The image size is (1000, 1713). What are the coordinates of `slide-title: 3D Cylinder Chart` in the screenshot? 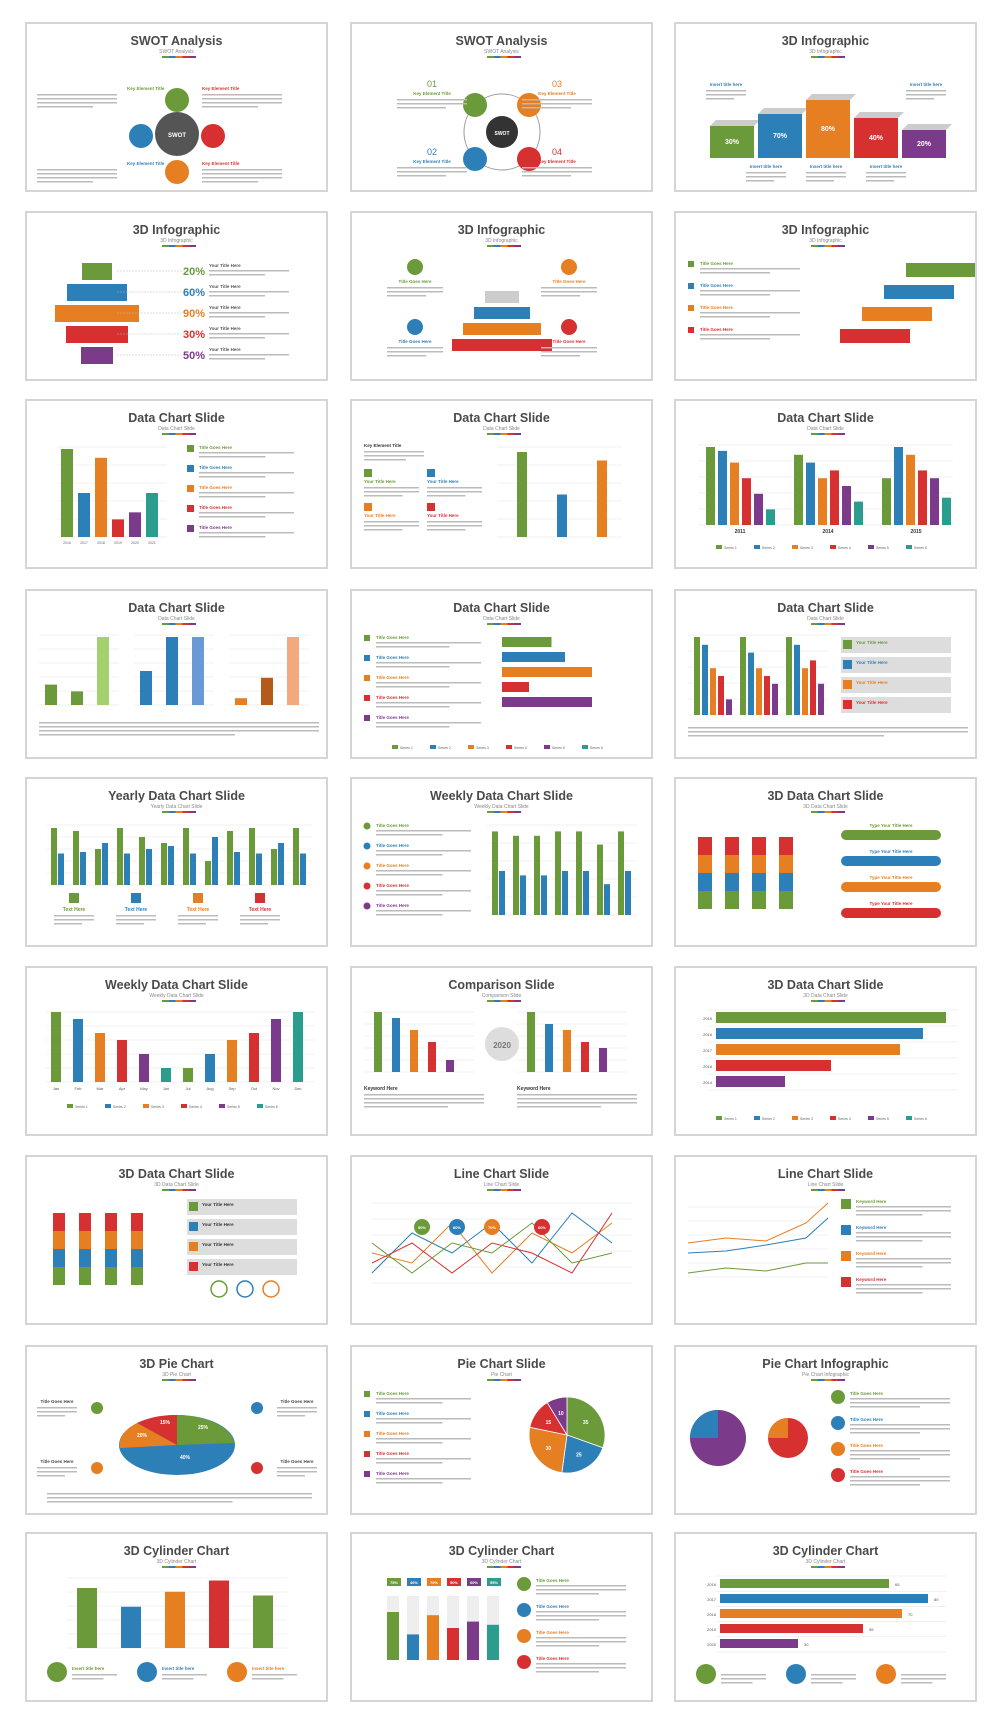 It's located at (825, 1551).